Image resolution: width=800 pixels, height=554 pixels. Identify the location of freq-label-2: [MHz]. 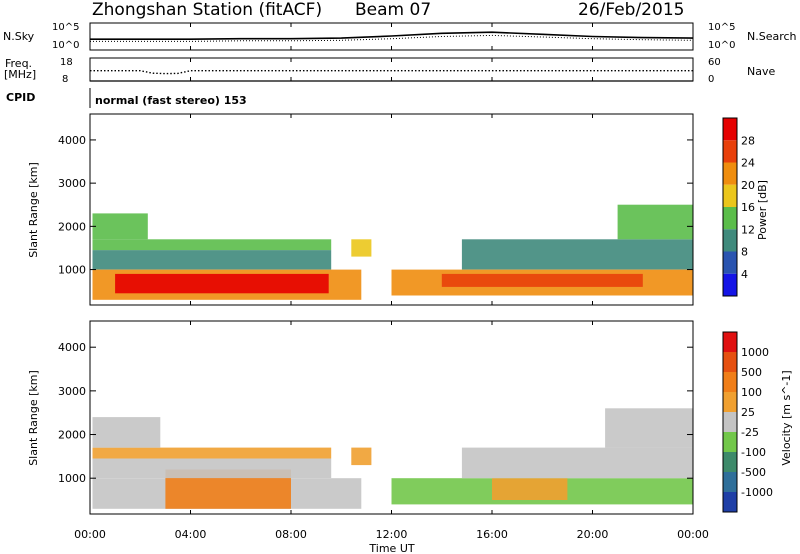
(20, 74).